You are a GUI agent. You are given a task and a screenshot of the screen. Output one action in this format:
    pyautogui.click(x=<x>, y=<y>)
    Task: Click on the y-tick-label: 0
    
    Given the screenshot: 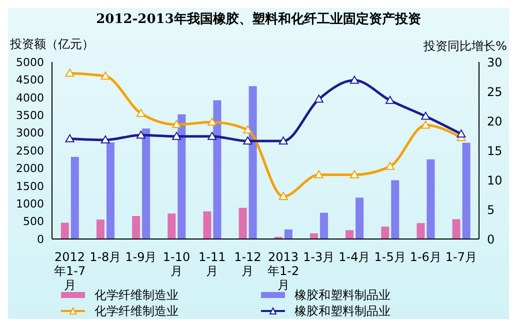 What is the action you would take?
    pyautogui.click(x=40, y=239)
    